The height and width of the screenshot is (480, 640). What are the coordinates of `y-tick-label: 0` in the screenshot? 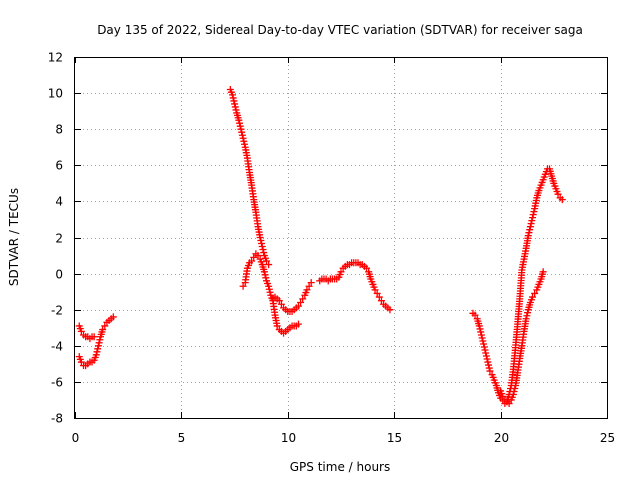 It's located at (59, 275).